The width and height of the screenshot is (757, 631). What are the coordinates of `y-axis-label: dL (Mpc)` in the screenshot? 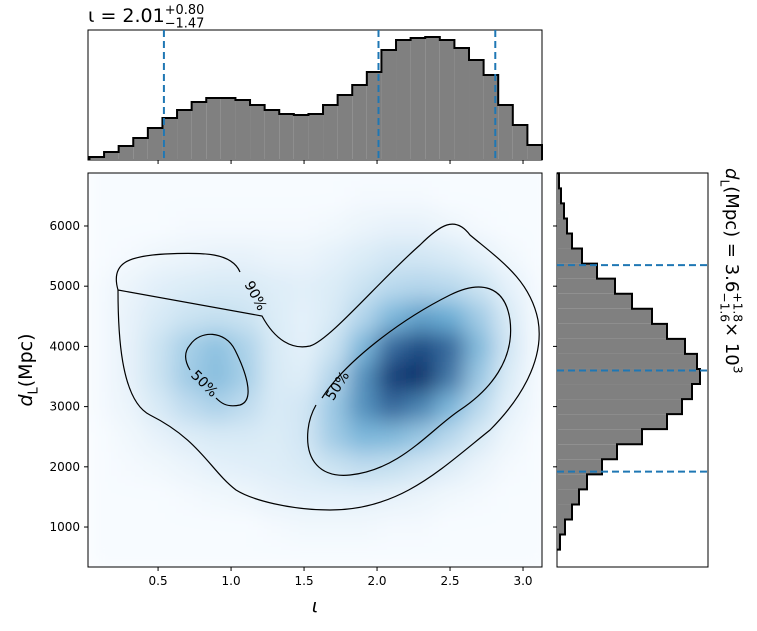 It's located at (28, 370).